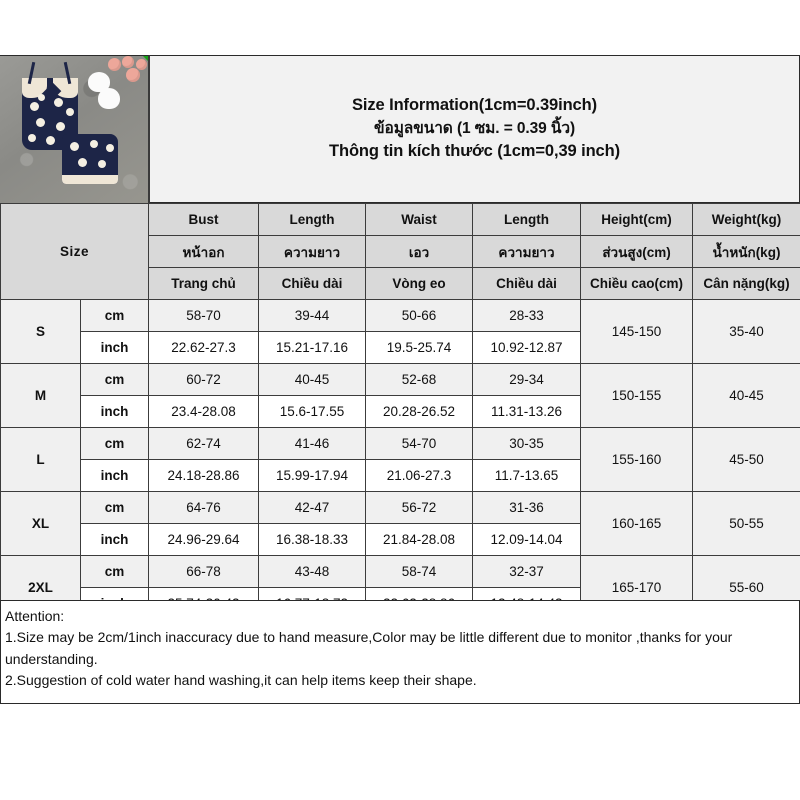 Image resolution: width=800 pixels, height=800 pixels. Describe the element at coordinates (312, 315) in the screenshot. I see `cell-length1-cm: 39-44` at that location.